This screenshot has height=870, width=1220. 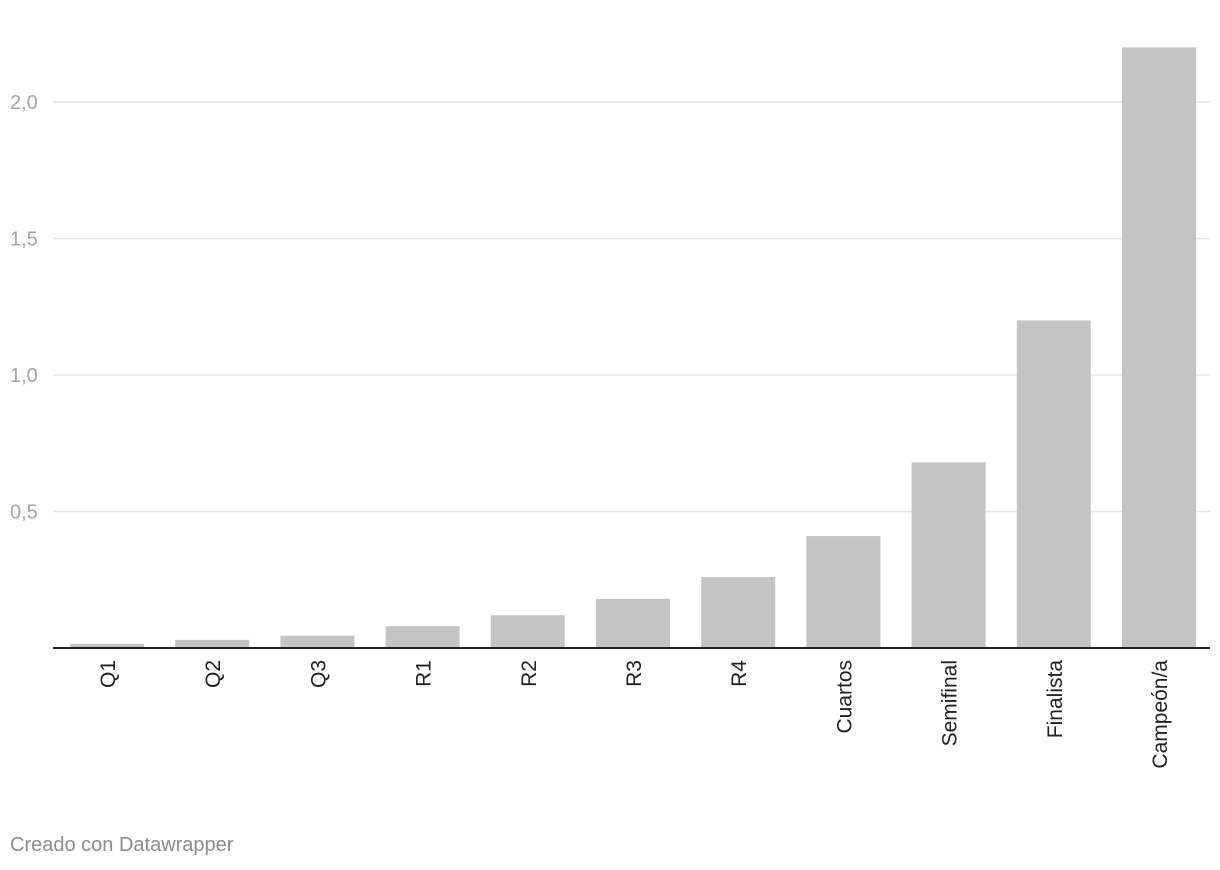 I want to click on x-tick-label: Q3, so click(x=318, y=674).